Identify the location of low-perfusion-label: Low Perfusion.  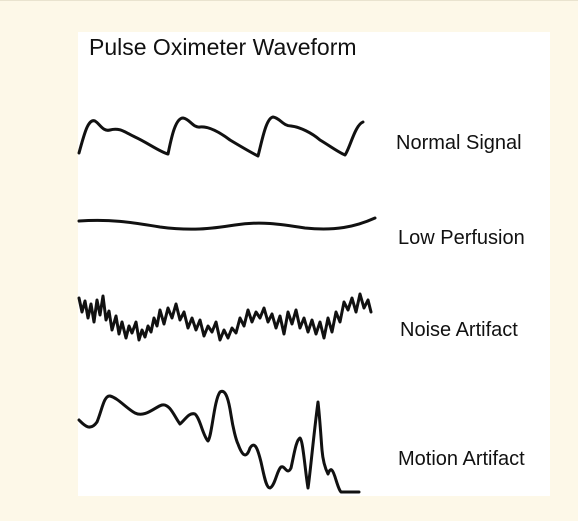
(461, 238).